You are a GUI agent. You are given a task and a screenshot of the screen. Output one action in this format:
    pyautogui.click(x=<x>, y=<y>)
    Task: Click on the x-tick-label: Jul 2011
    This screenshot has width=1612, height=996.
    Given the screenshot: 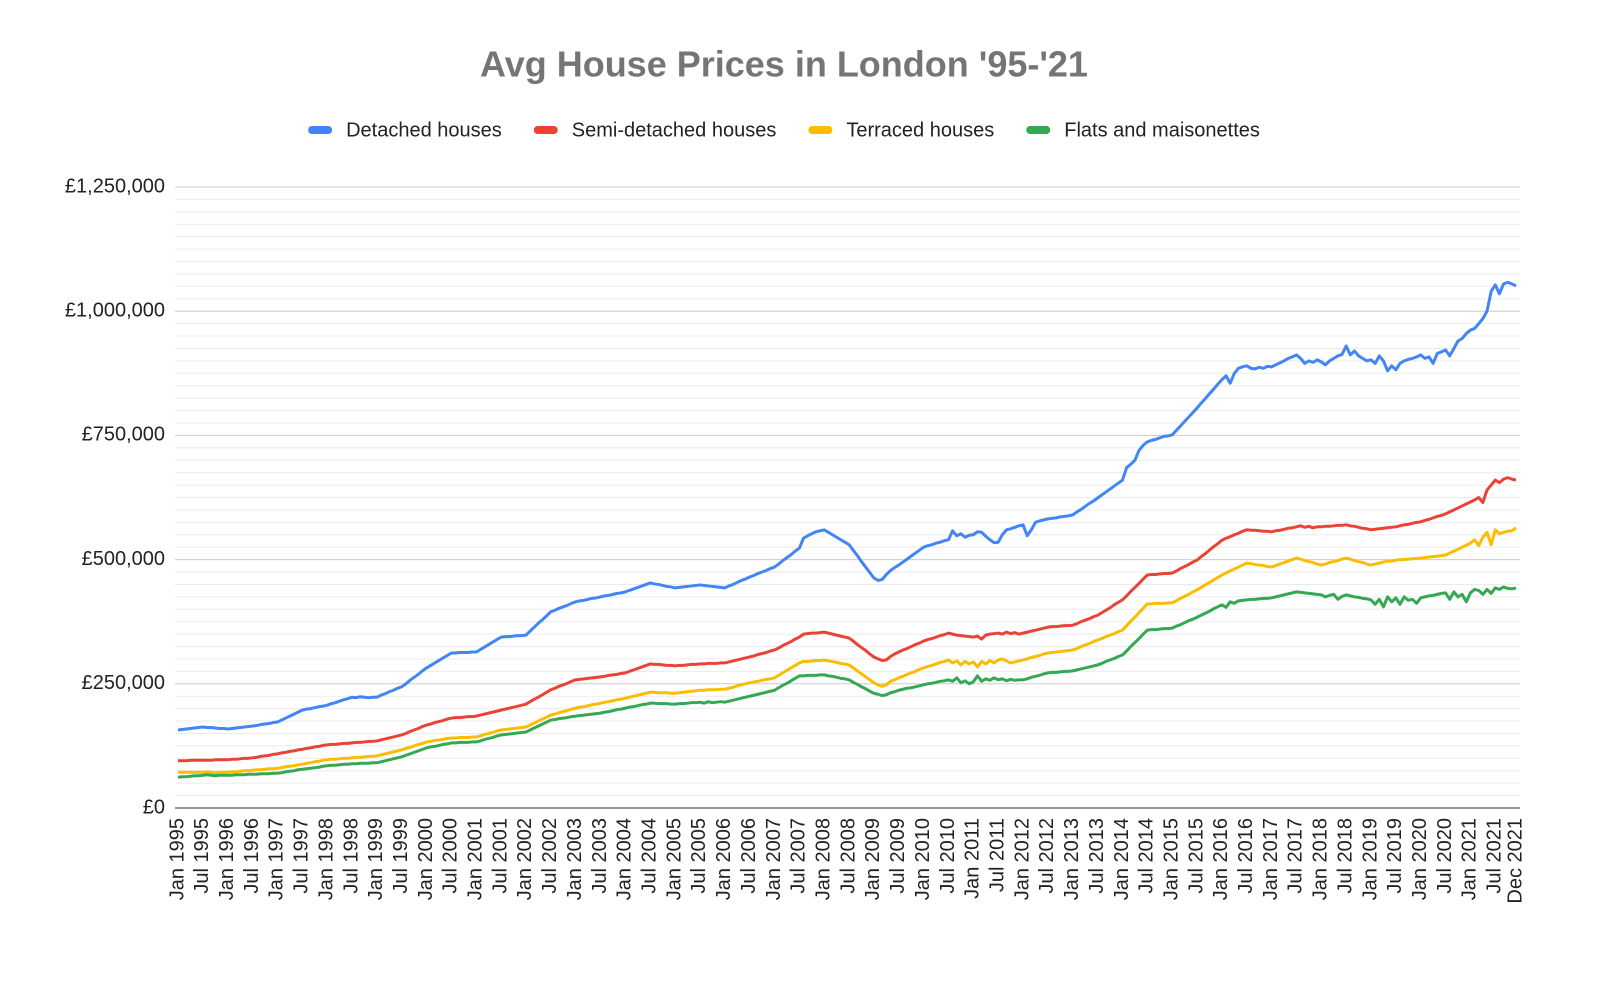 What is the action you would take?
    pyautogui.click(x=997, y=855)
    